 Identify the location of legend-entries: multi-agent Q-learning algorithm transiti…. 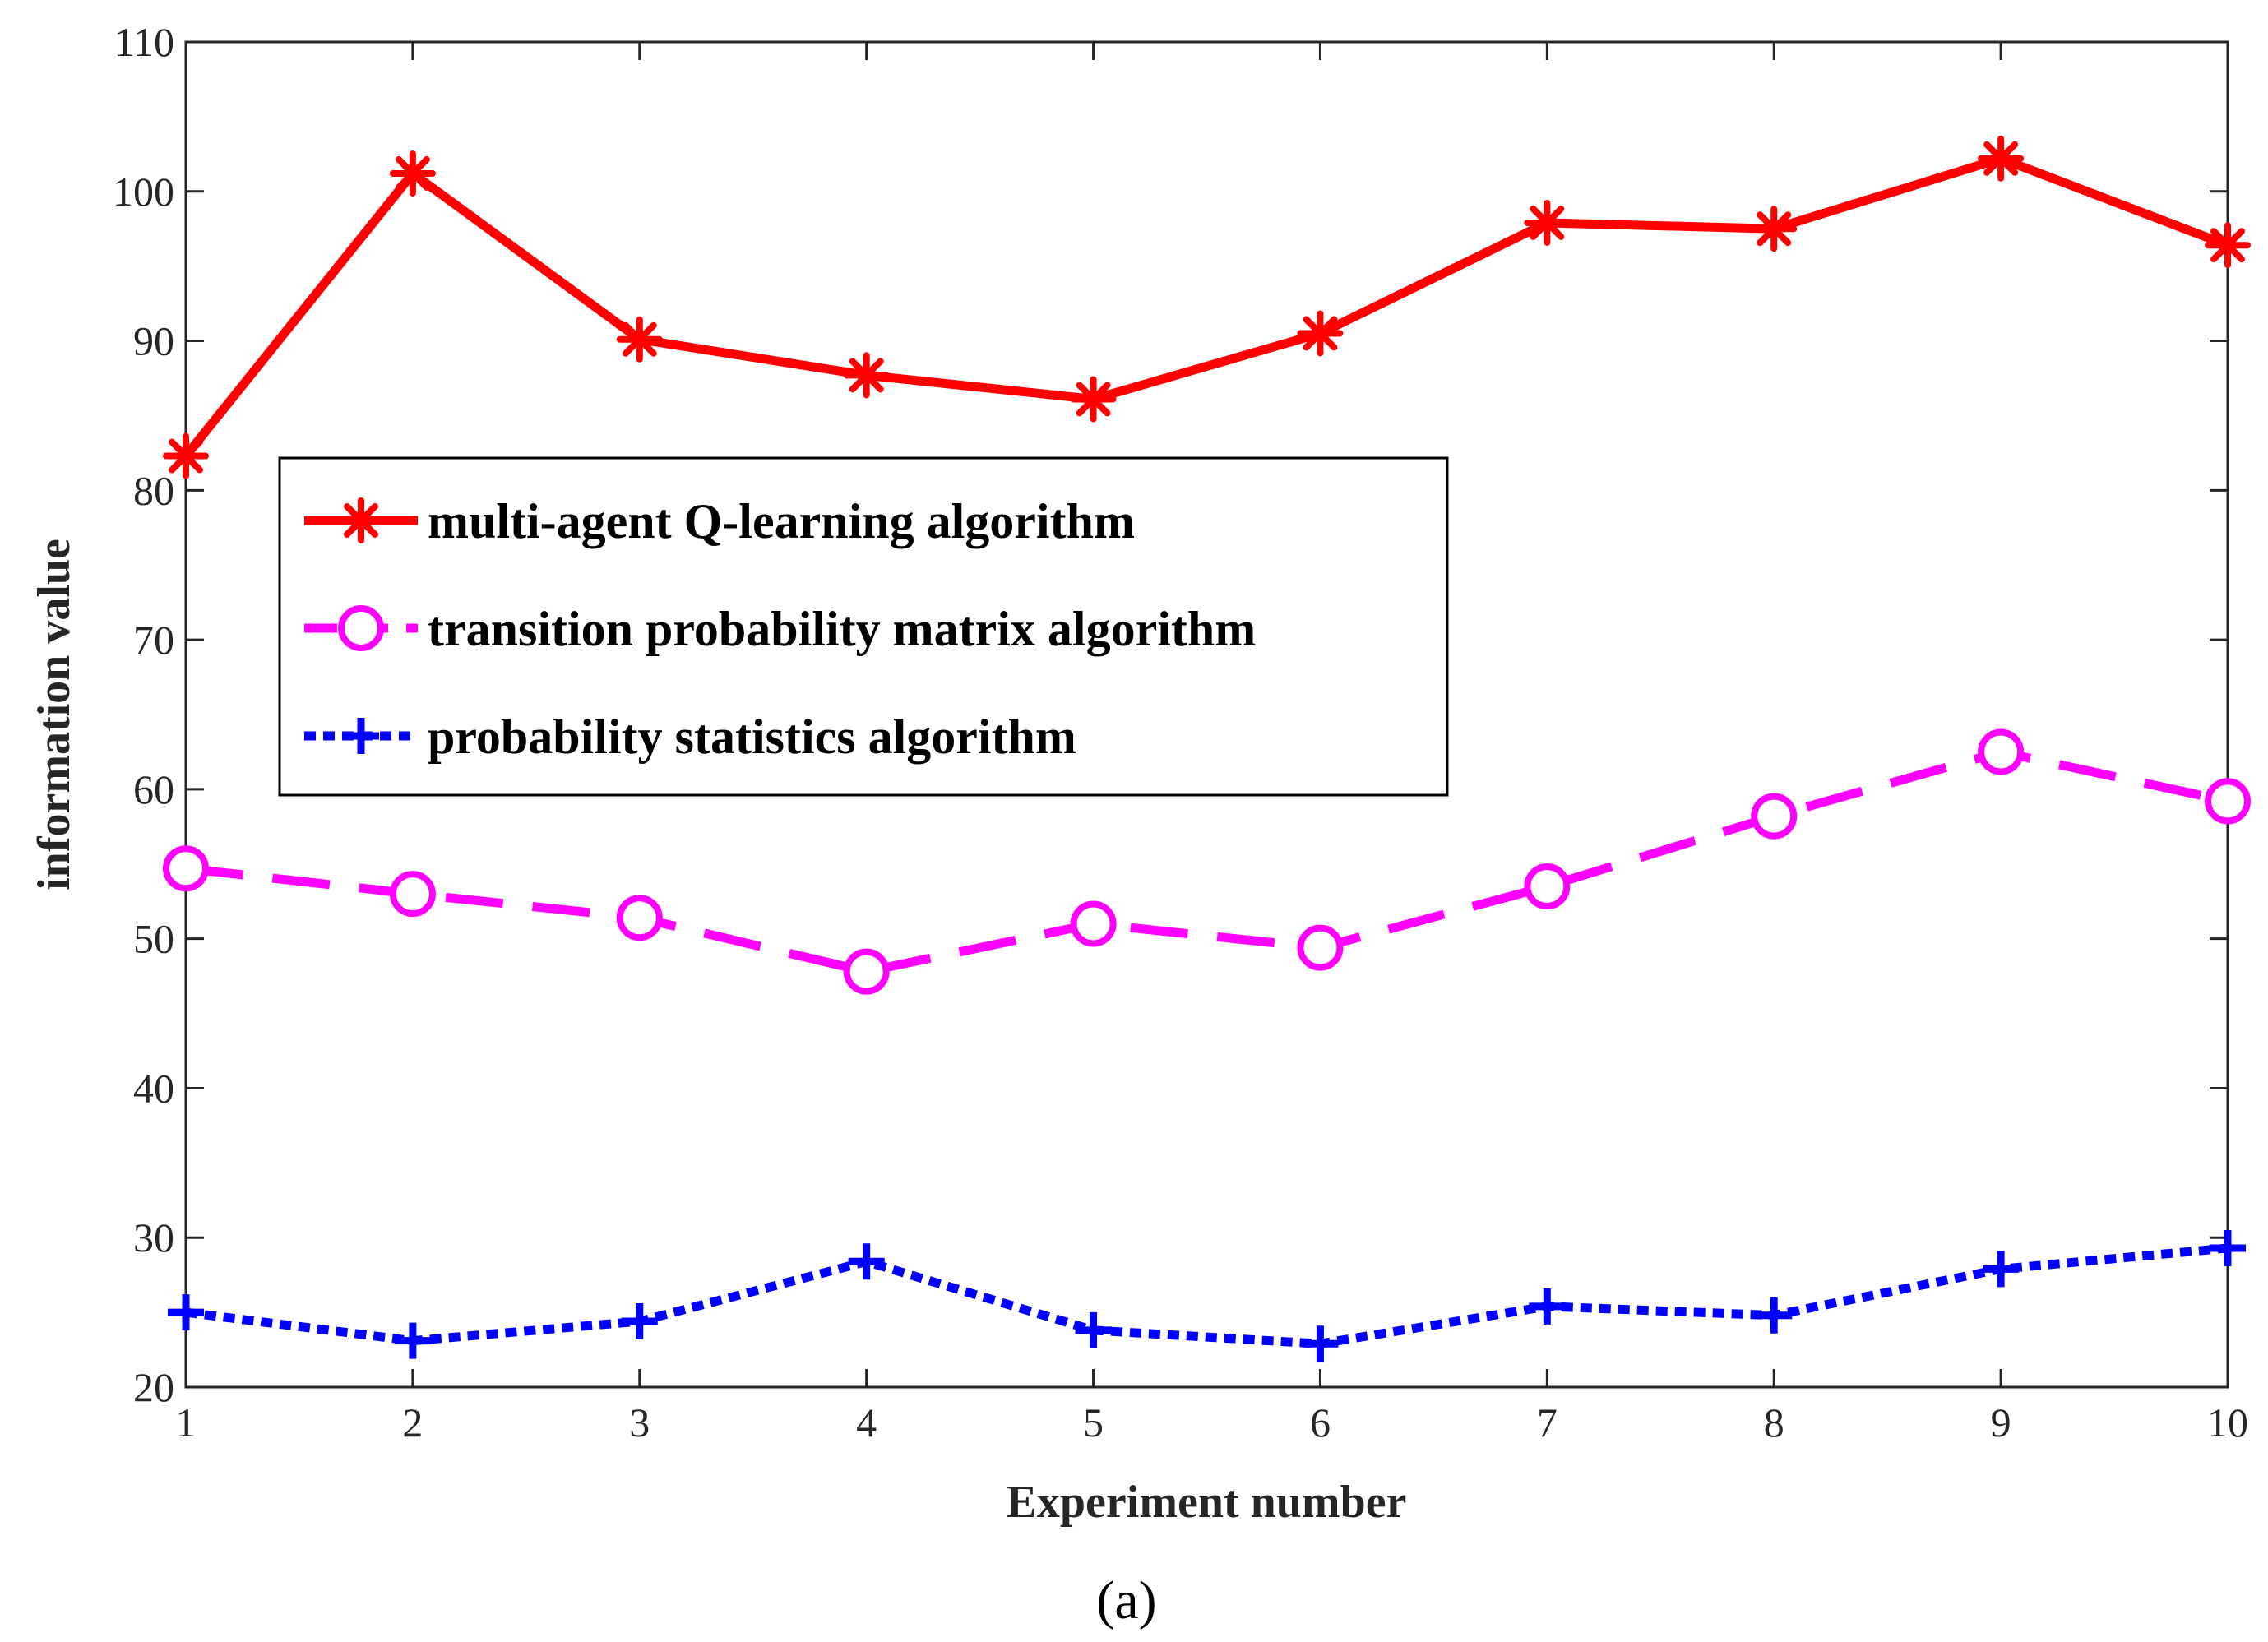
(780, 629).